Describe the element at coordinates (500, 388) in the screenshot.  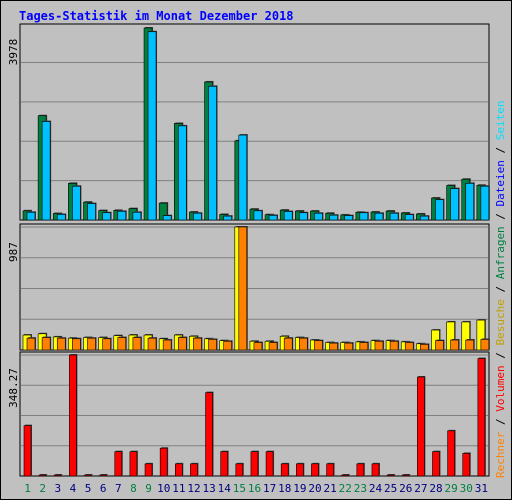
I see `legend-part-2: Volumen` at that location.